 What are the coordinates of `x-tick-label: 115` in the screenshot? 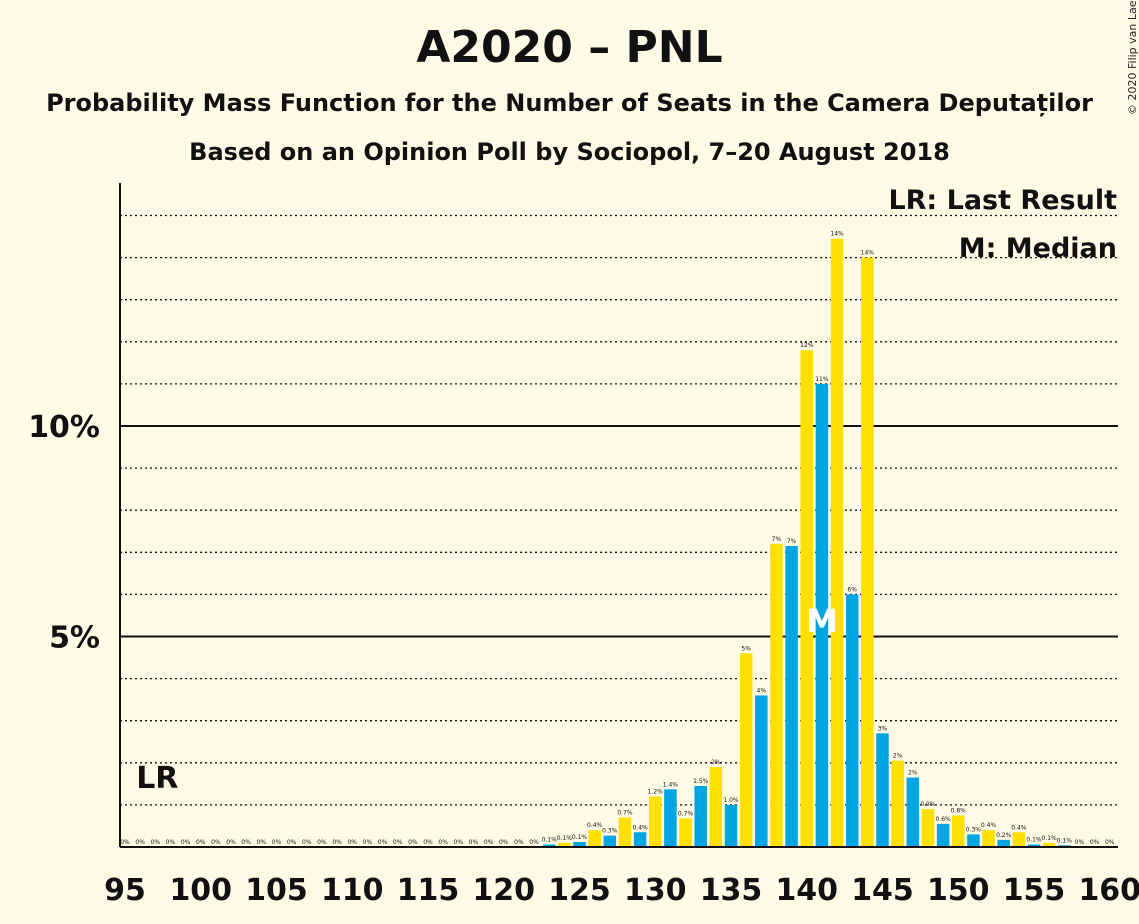 It's located at (428, 890).